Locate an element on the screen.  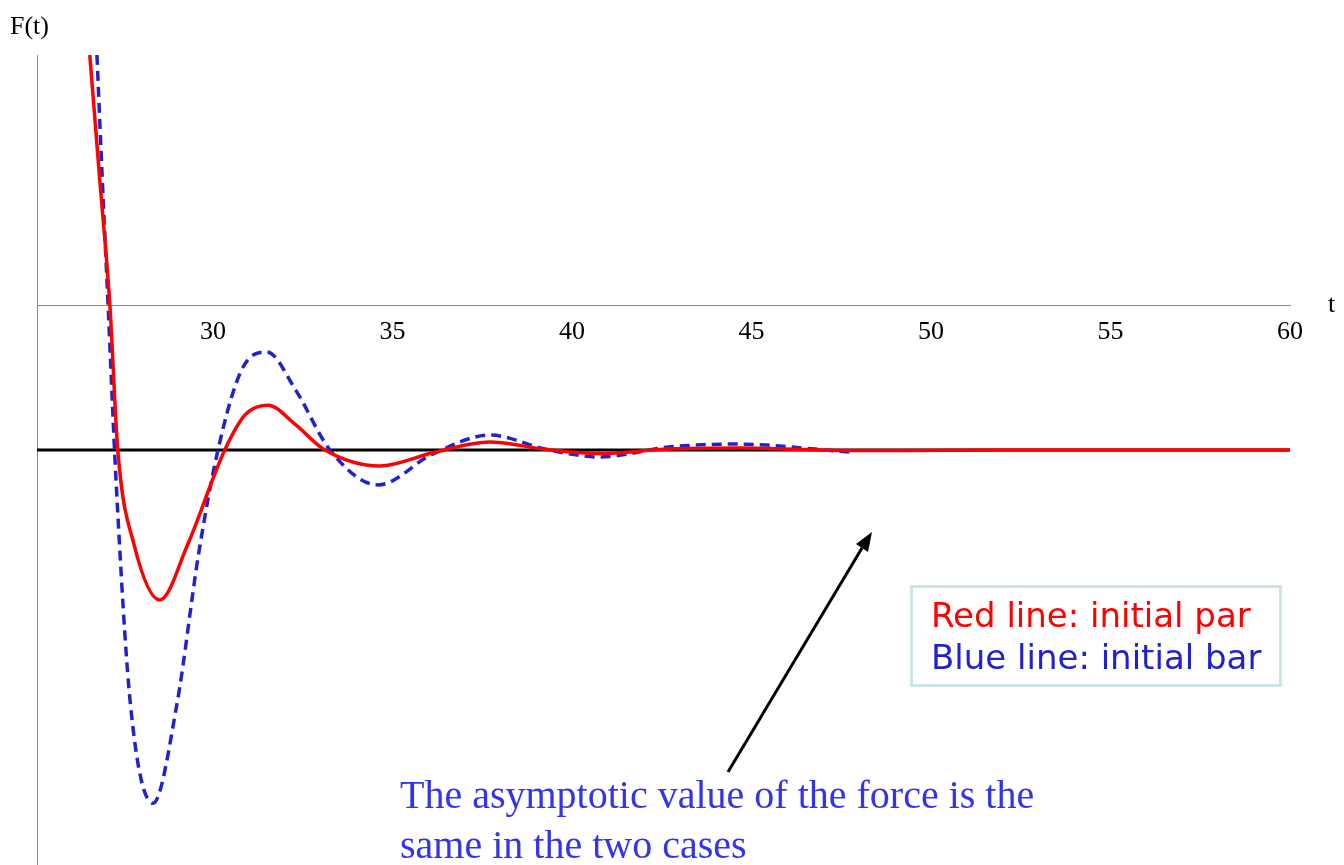
x-tick-label: 35 is located at coordinates (392, 330).